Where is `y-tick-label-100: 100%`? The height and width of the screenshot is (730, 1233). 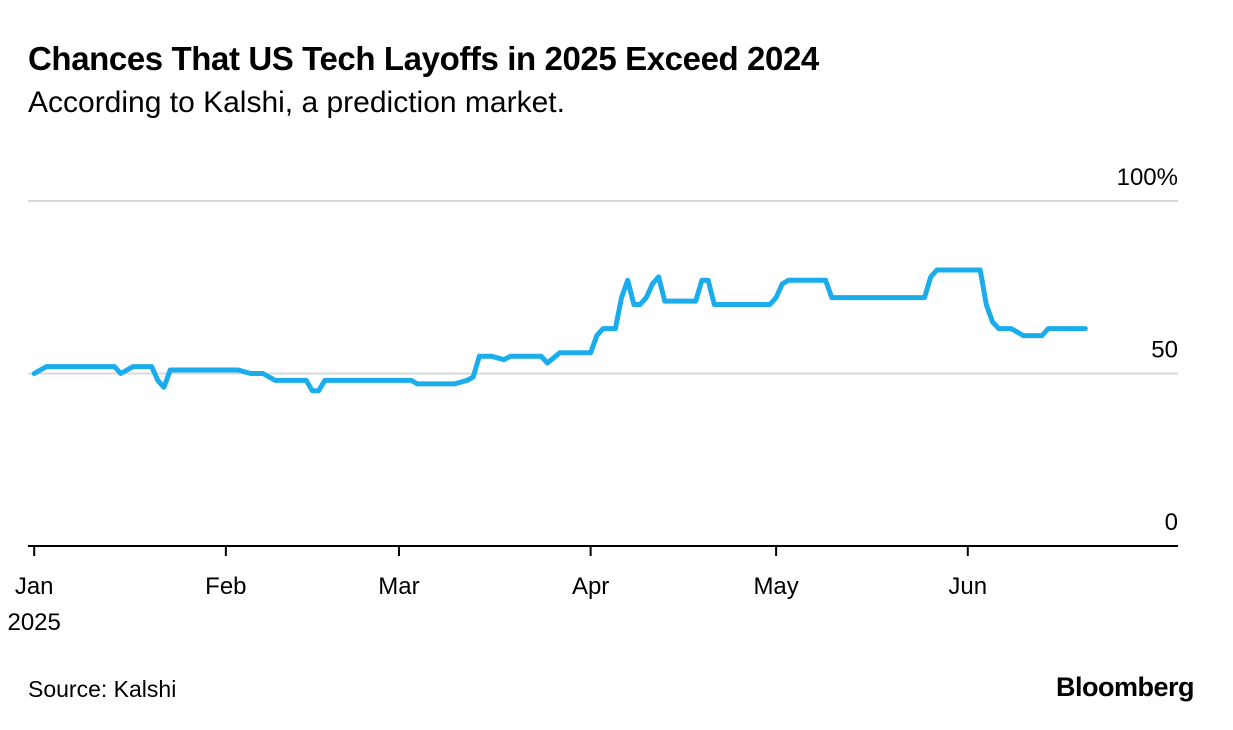
y-tick-label-100: 100% is located at coordinates (1147, 177).